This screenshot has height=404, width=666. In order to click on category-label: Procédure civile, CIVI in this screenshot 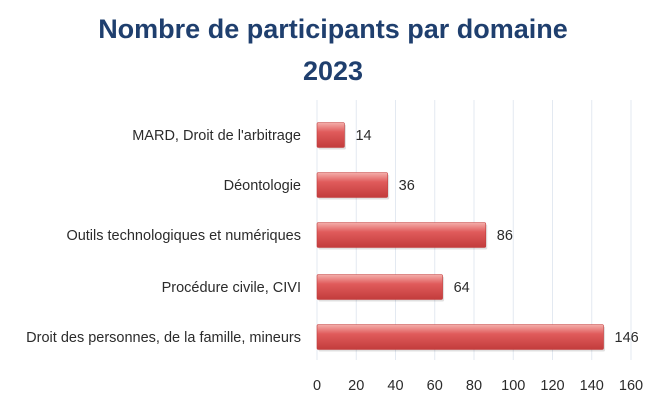, I will do `click(231, 288)`.